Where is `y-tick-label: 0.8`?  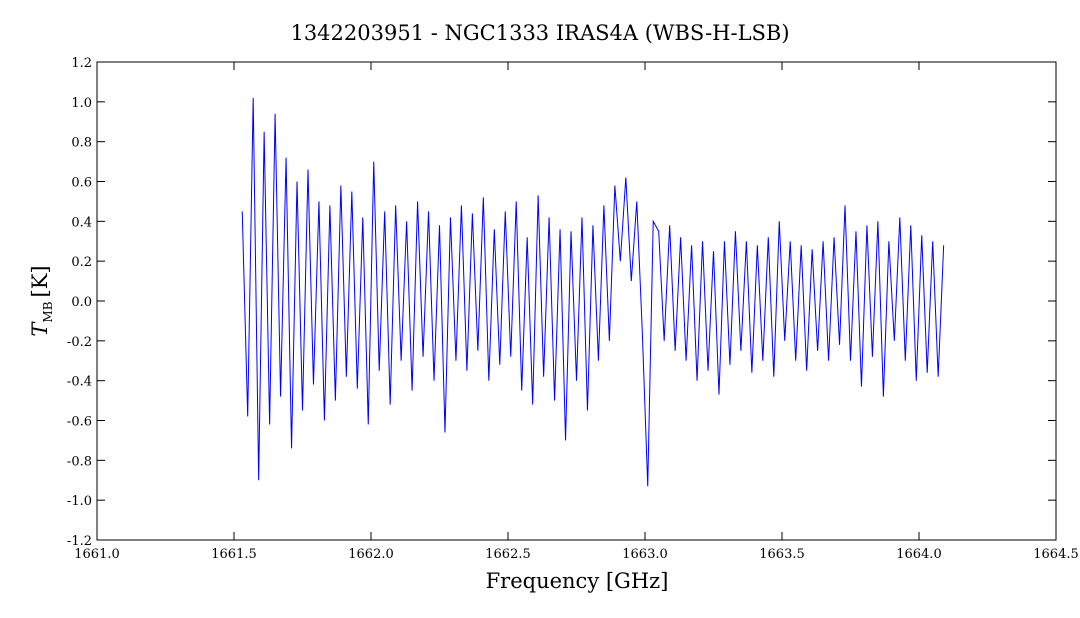
y-tick-label: 0.8 is located at coordinates (81, 143).